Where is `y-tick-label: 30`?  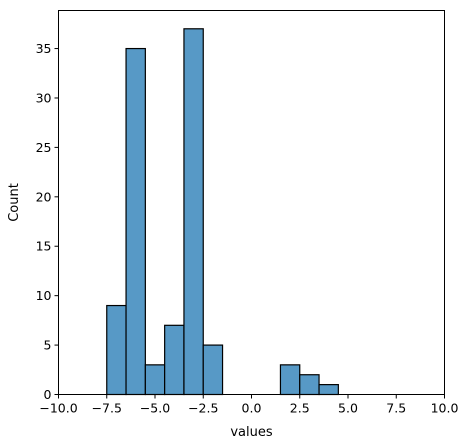
y-tick-label: 30 is located at coordinates (44, 97).